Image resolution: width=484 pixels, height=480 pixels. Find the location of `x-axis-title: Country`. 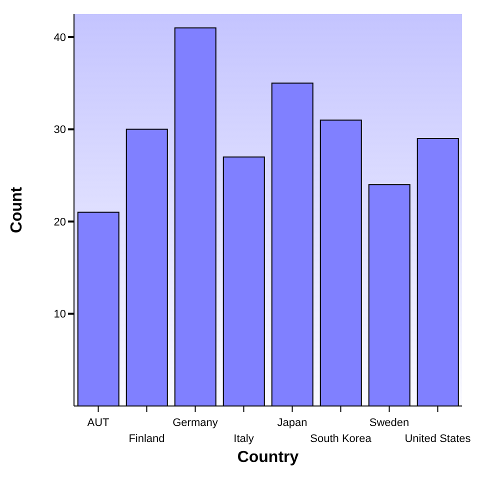

x-axis-title: Country is located at coordinates (268, 457).